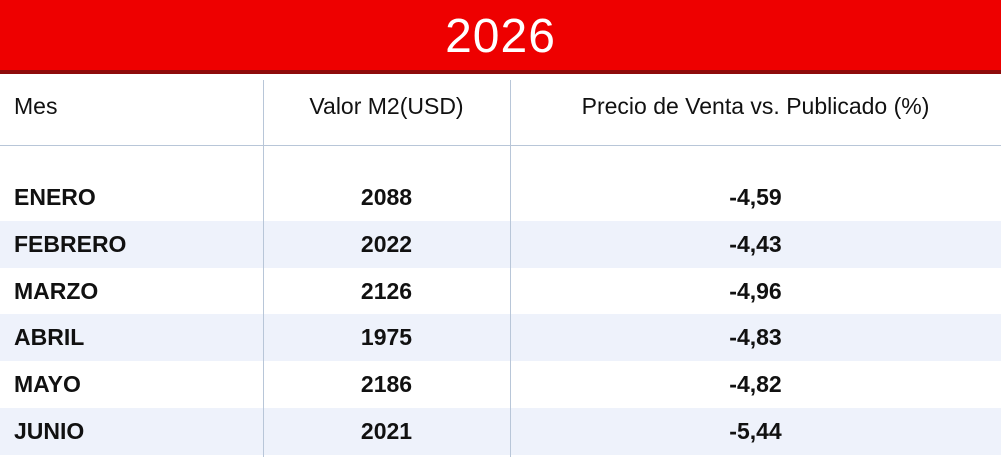 The image size is (1001, 457). Describe the element at coordinates (500, 291) in the screenshot. I see `table-row: MARZO 2126 -4,96` at that location.